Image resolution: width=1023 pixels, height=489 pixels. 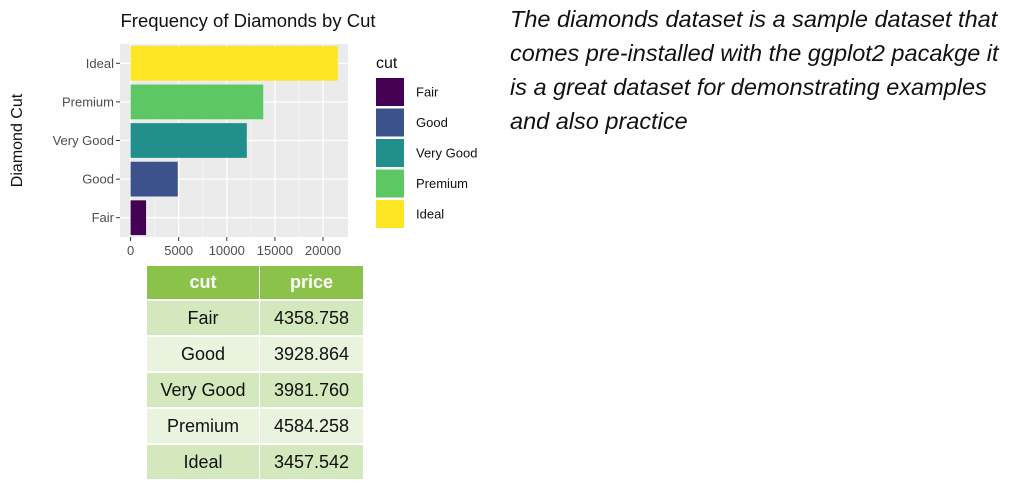 I want to click on legend-key-good, so click(x=390, y=122).